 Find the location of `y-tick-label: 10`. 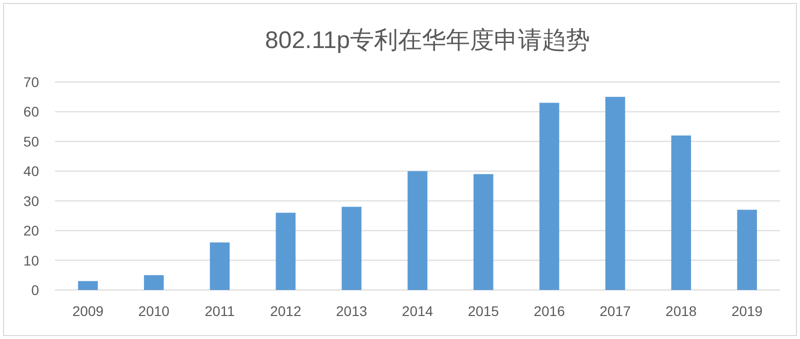

y-tick-label: 10 is located at coordinates (31, 260).